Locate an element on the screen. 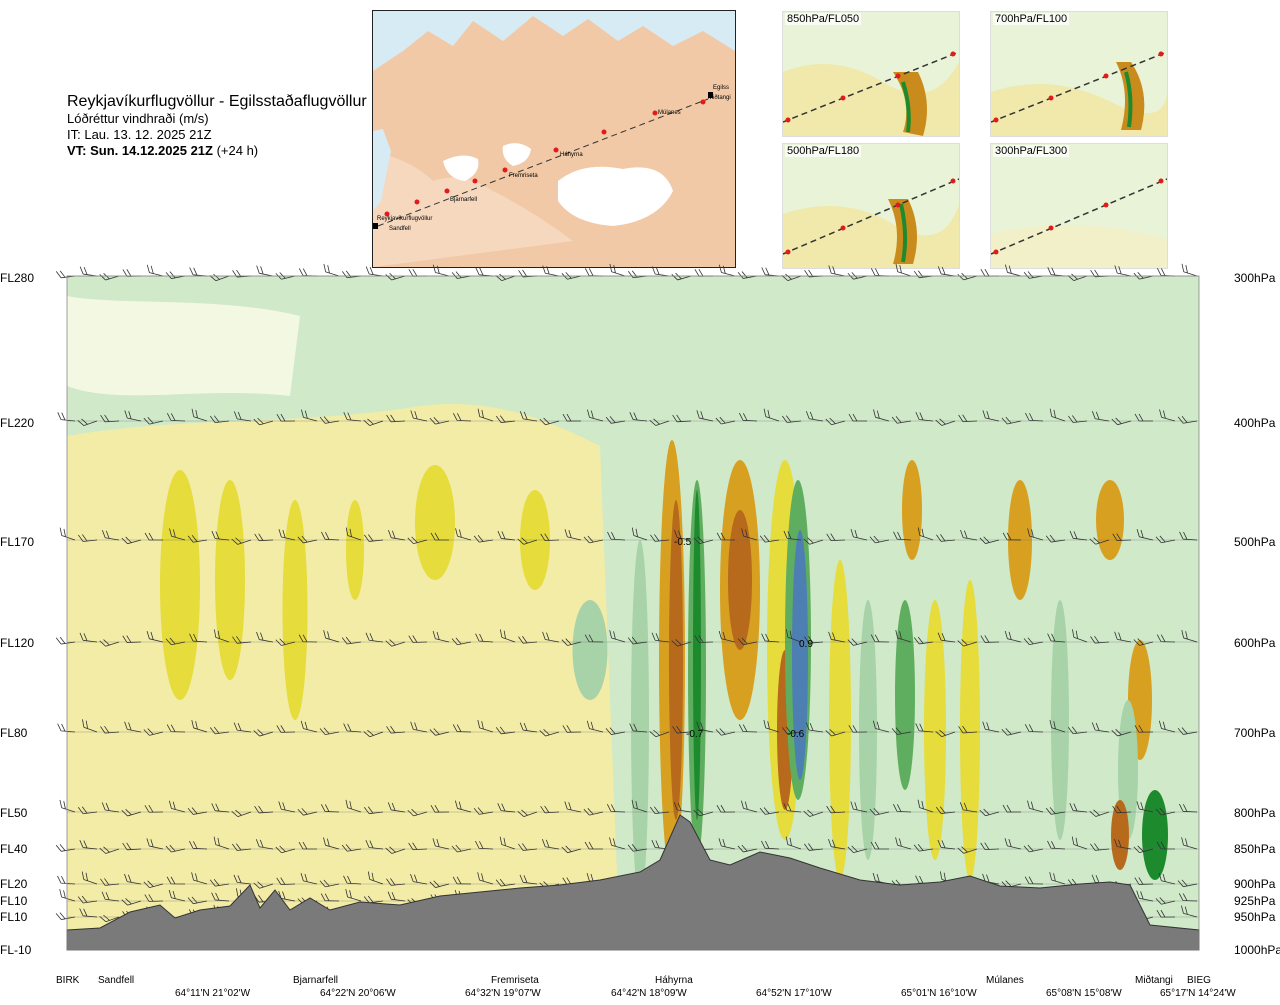 This screenshot has height=1005, width=1280. valid-time-offset: (+24 h) is located at coordinates (235, 150).